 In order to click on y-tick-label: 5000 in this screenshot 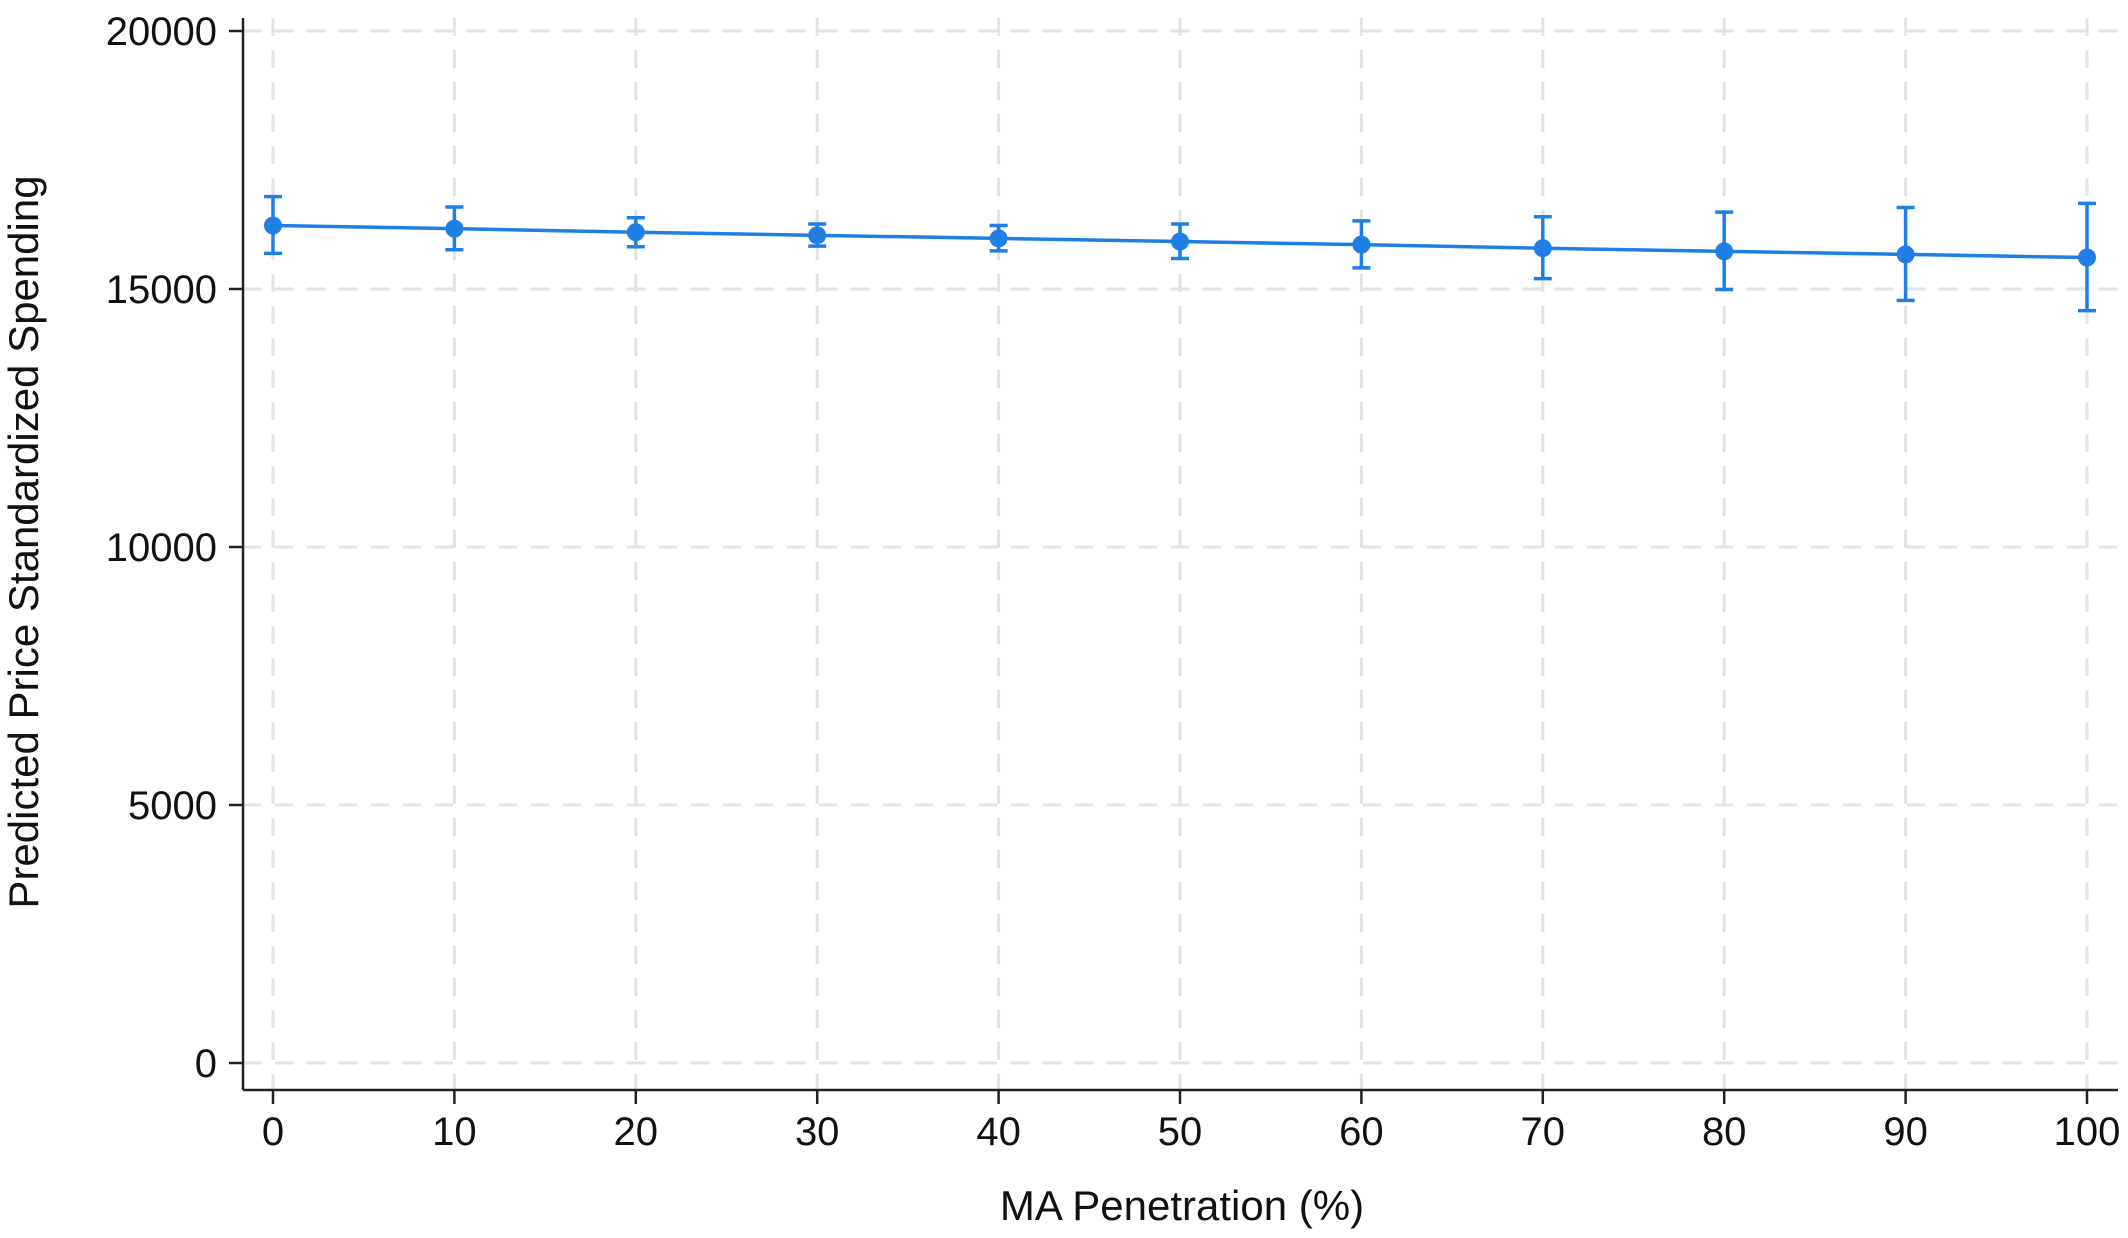, I will do `click(172, 806)`.